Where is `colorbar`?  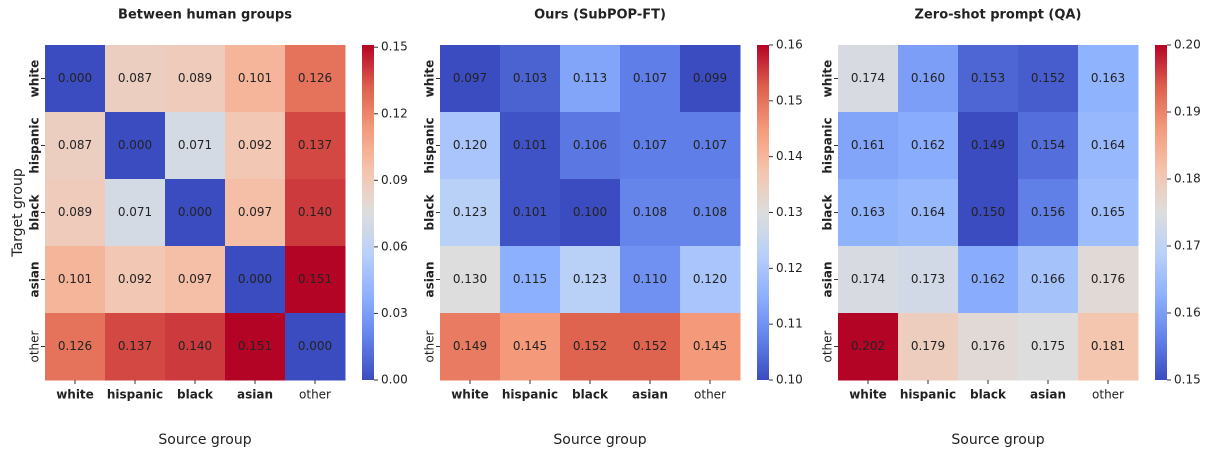 colorbar is located at coordinates (1161, 212).